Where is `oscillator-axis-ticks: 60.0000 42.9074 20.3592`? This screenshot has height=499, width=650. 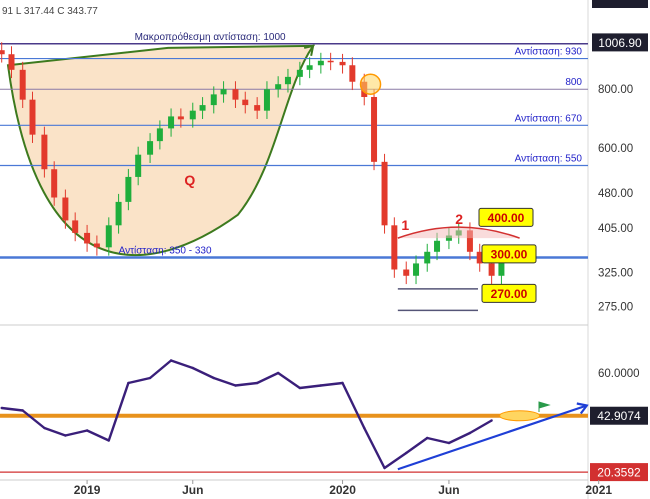
oscillator-axis-ticks: 60.0000 42.9074 20.3592 is located at coordinates (619, 425).